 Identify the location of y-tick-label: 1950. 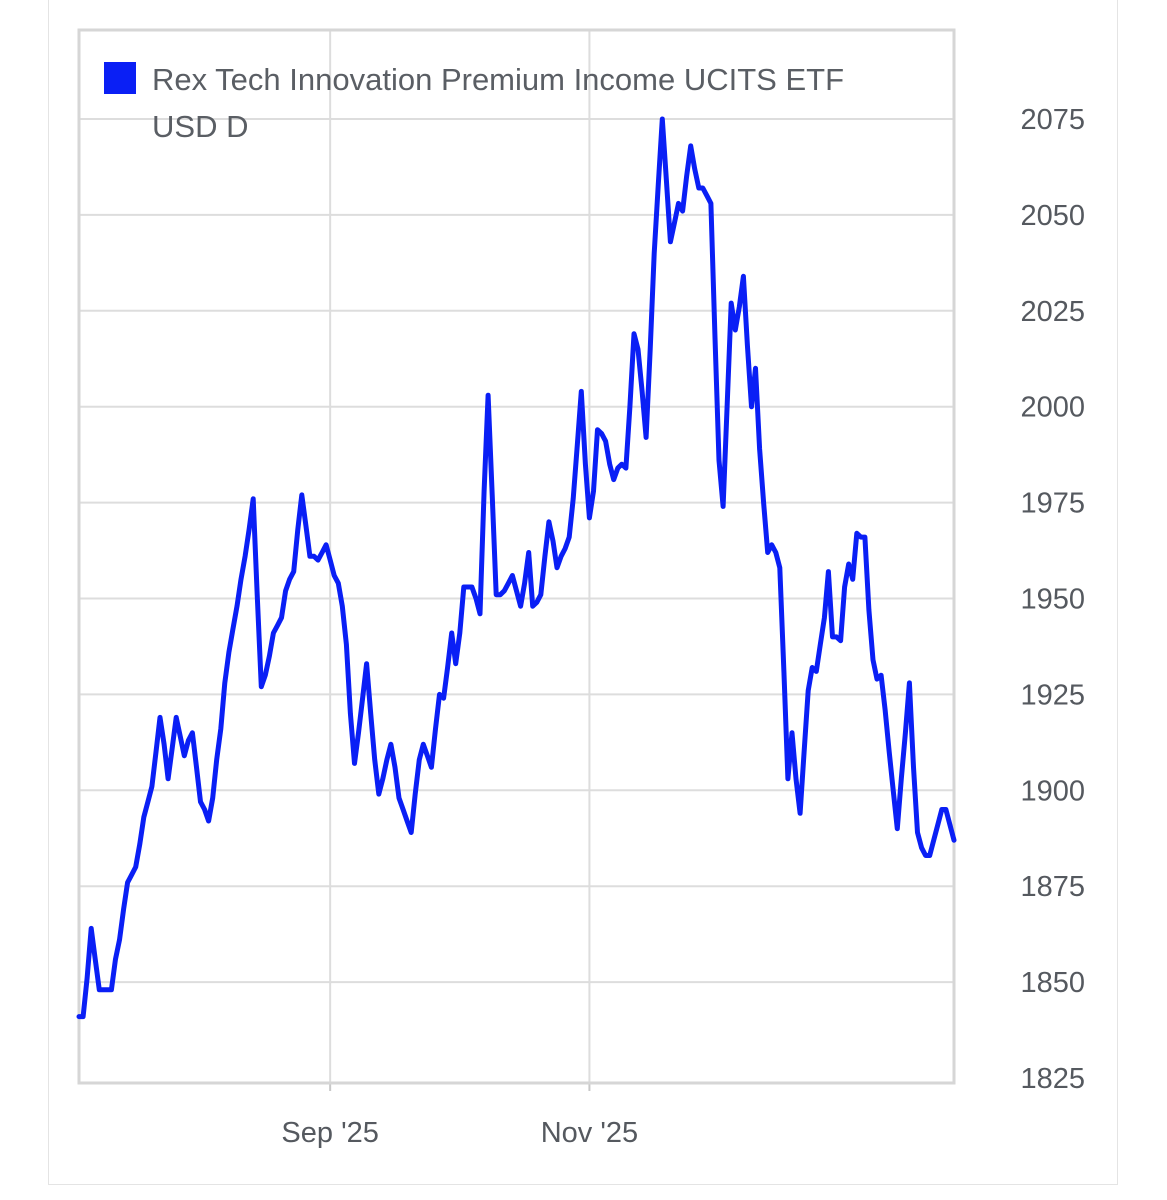
(1052, 600).